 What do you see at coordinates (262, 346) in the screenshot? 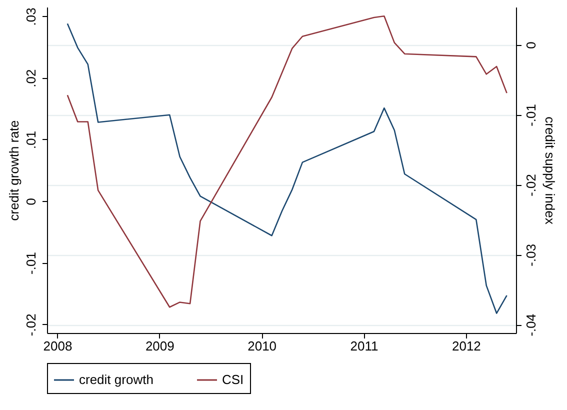
I see `x-tick-label: 2010` at bounding box center [262, 346].